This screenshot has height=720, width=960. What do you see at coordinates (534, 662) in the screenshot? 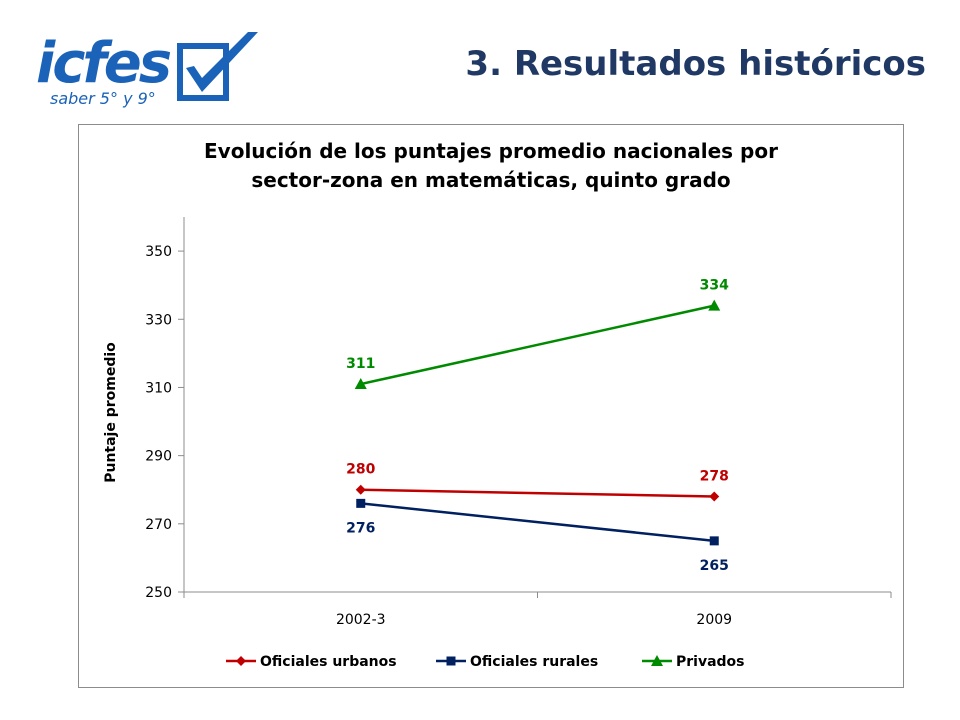
I see `legend-label-oficiales-rurales: Oficiales rurales` at bounding box center [534, 662].